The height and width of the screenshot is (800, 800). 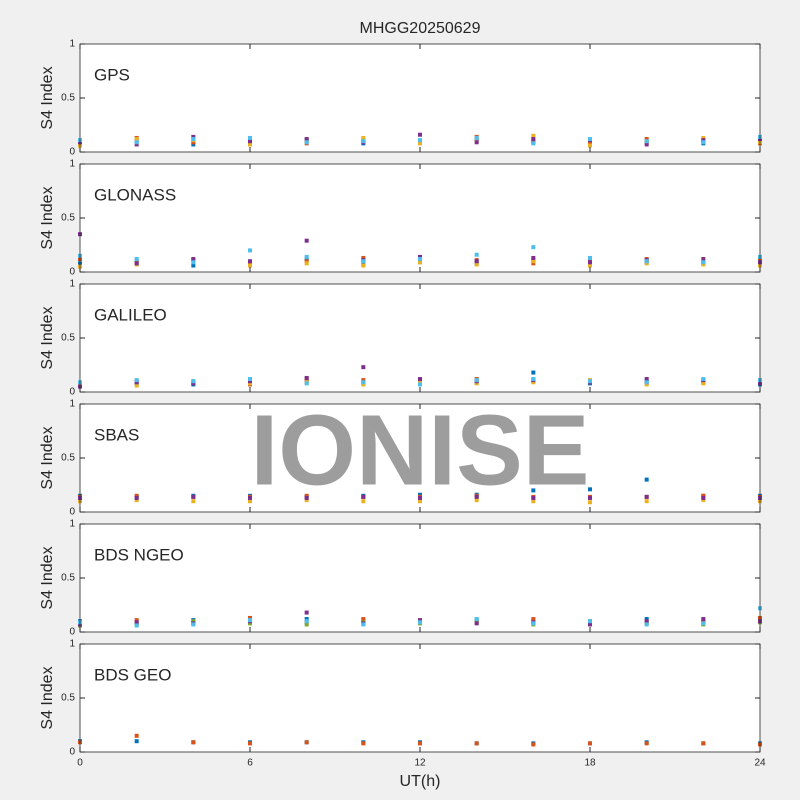 What do you see at coordinates (250, 763) in the screenshot?
I see `x-tick-label: 6` at bounding box center [250, 763].